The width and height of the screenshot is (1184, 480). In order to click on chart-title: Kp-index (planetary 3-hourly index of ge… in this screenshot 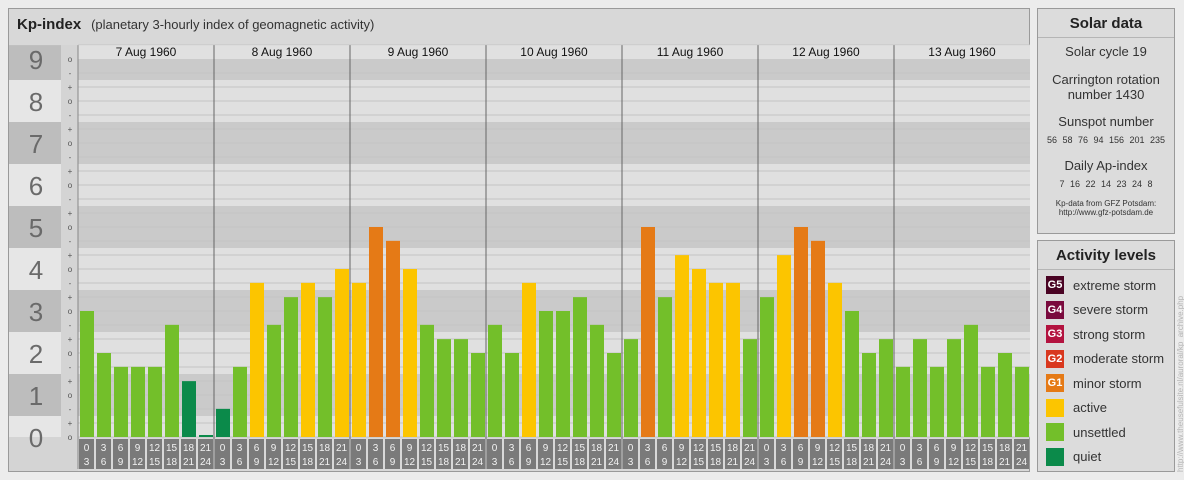, I will do `click(195, 24)`.